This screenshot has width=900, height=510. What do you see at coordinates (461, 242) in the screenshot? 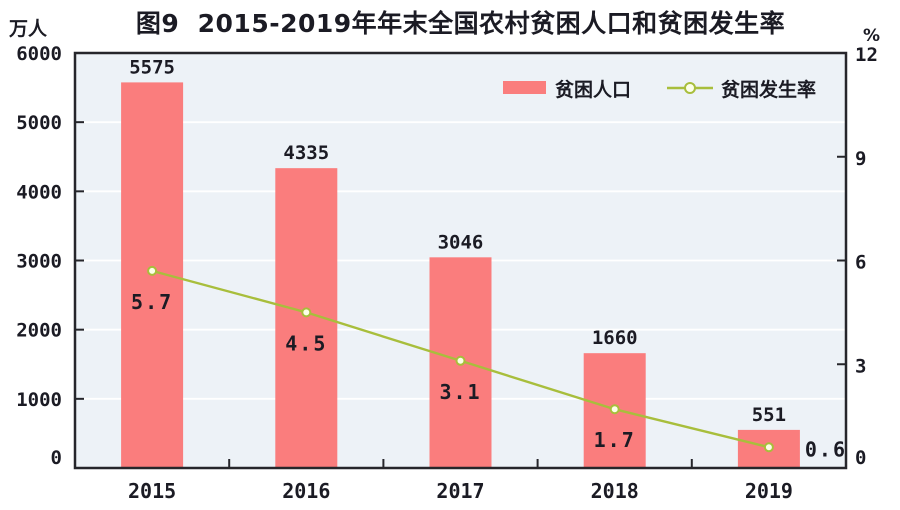
I see `bar-value-label-2017: 3046` at bounding box center [461, 242].